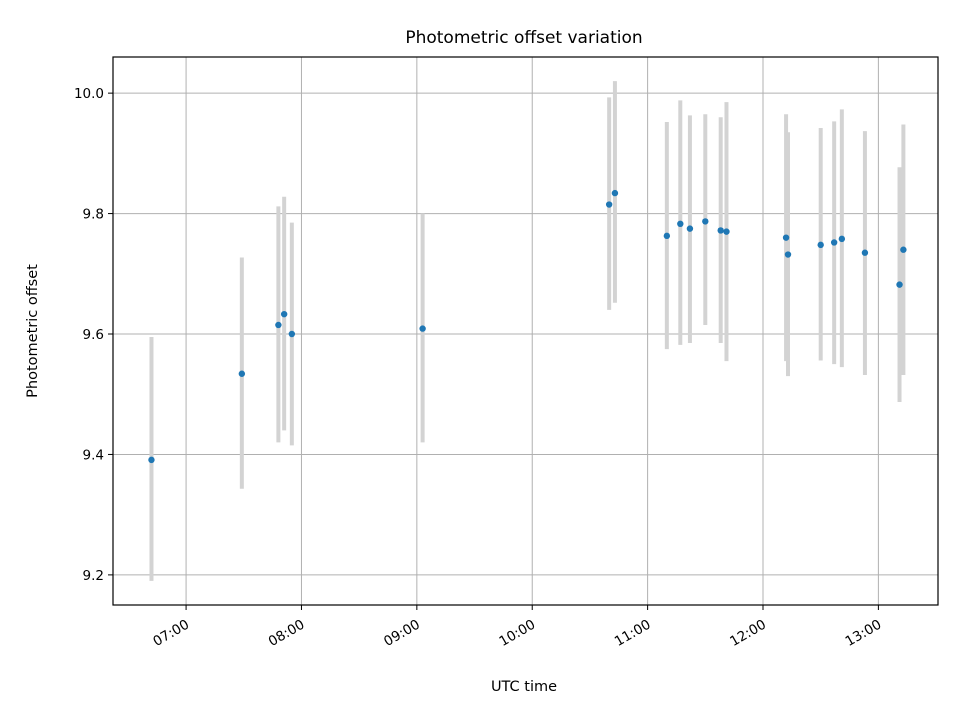  Describe the element at coordinates (518, 633) in the screenshot. I see `x-tick-label: 10:00` at that location.